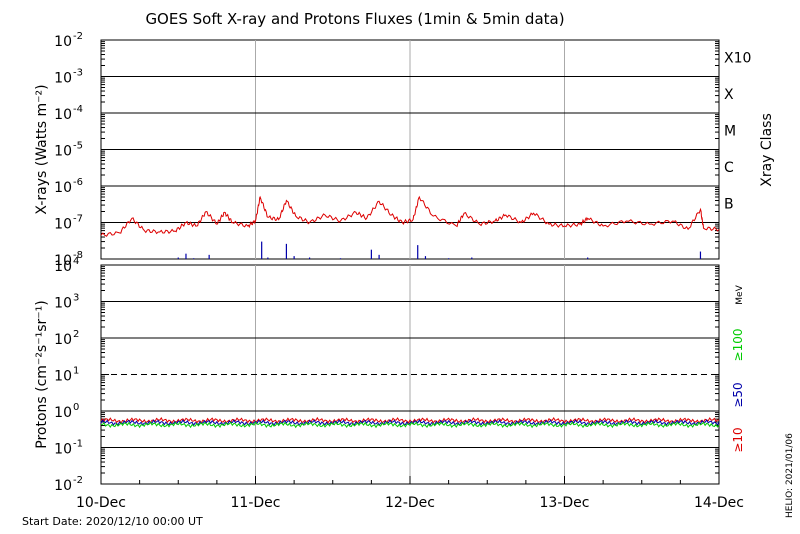  I want to click on xray-long-channel-series, so click(410, 216).